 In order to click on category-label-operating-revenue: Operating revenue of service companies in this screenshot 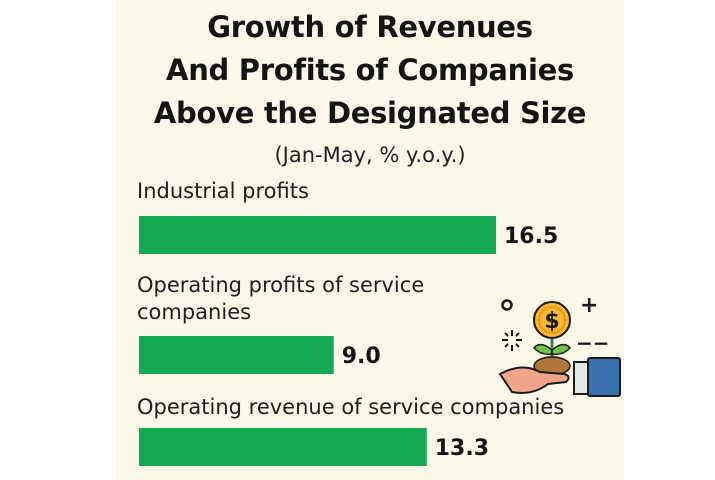, I will do `click(351, 407)`.